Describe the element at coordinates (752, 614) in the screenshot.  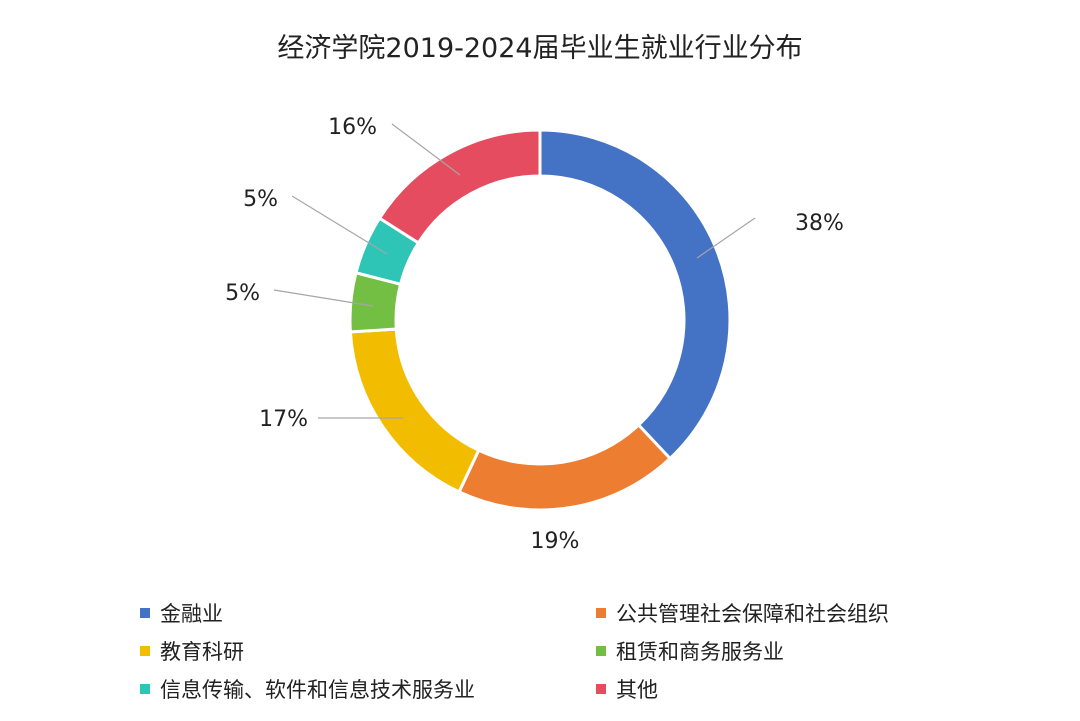
I see `legend-label: 公共管理社会保障和社会组织` at that location.